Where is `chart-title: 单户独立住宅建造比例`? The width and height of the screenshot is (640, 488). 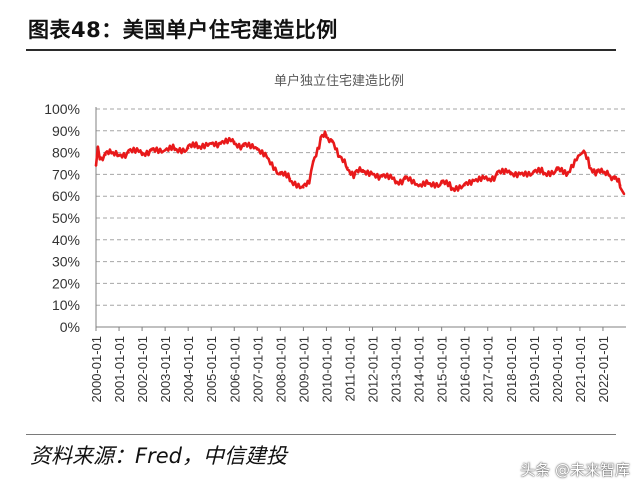
chart-title: 单户独立住宅建造比例 is located at coordinates (339, 81).